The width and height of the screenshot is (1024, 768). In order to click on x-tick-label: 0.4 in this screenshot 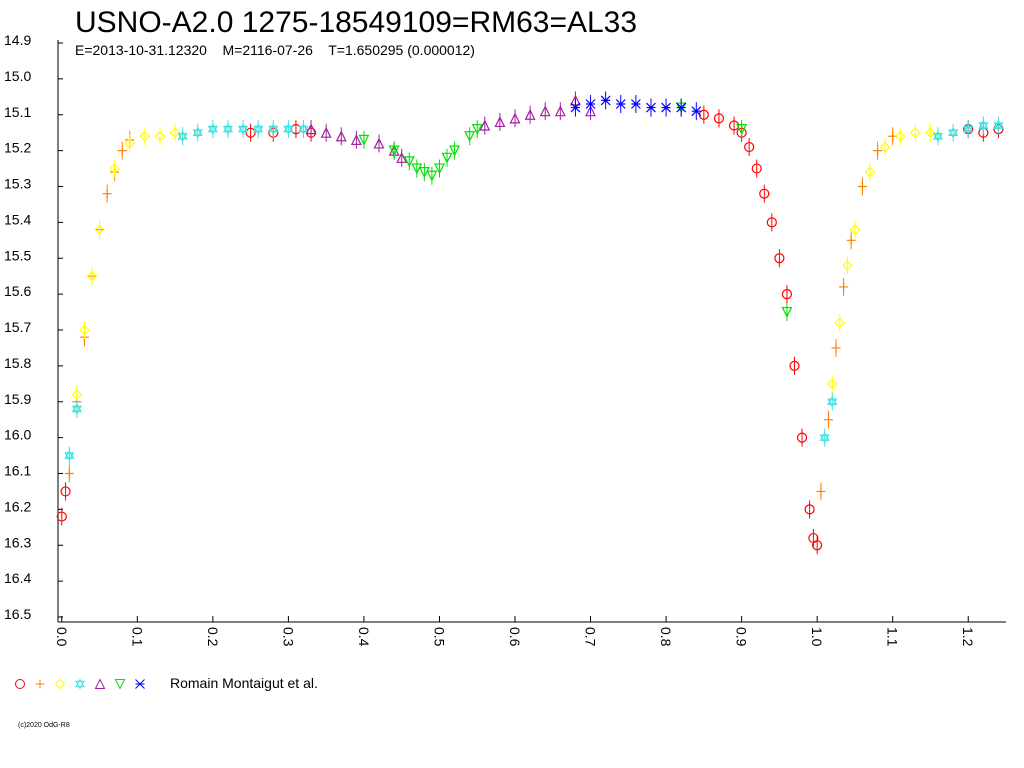, I will do `click(364, 637)`.